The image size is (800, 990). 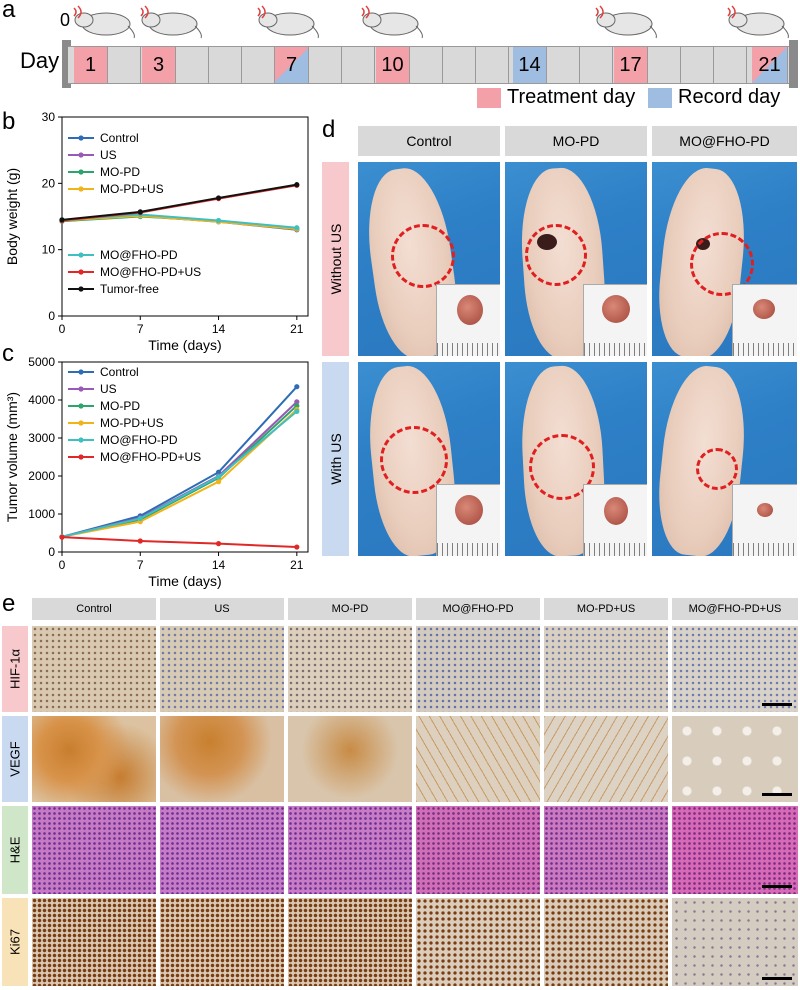 What do you see at coordinates (129, 289) in the screenshot?
I see `legend-label: Tumor-free` at bounding box center [129, 289].